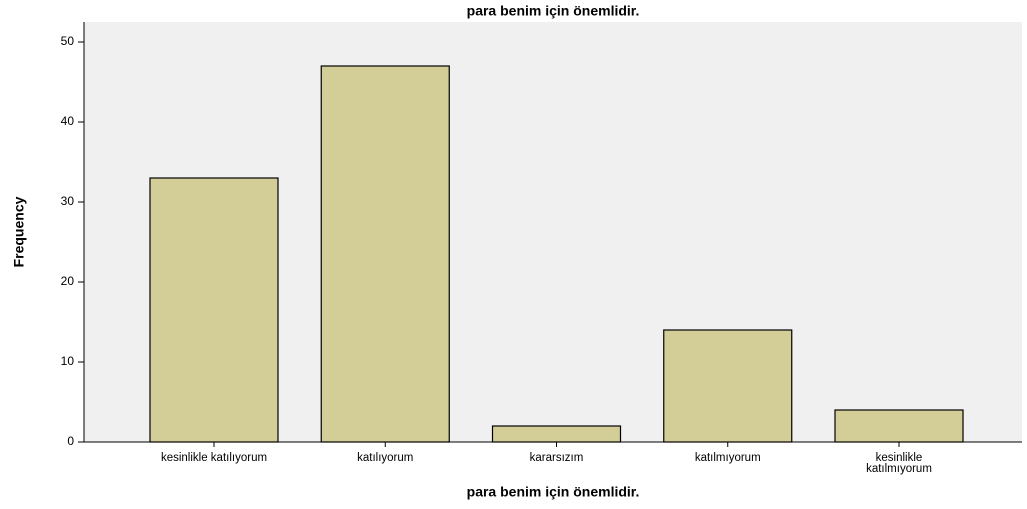 The height and width of the screenshot is (509, 1027). What do you see at coordinates (68, 121) in the screenshot?
I see `y-tick-label: 40` at bounding box center [68, 121].